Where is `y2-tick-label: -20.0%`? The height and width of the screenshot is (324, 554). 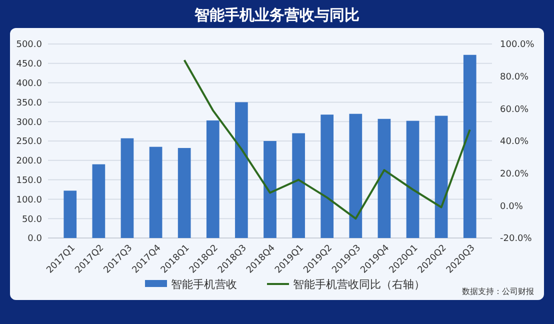
y2-tick-label: -20.0% is located at coordinates (516, 239).